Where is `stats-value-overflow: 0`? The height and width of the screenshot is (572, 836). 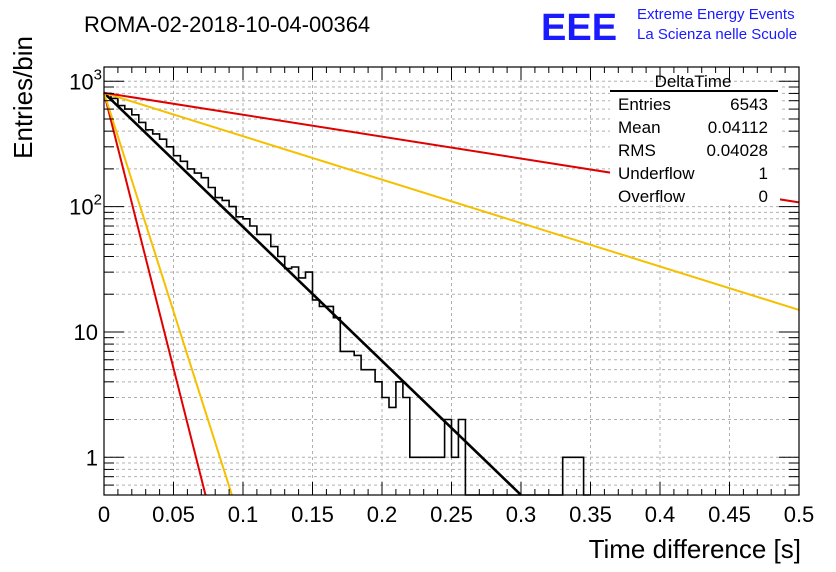 stats-value-overflow: 0 is located at coordinates (763, 196).